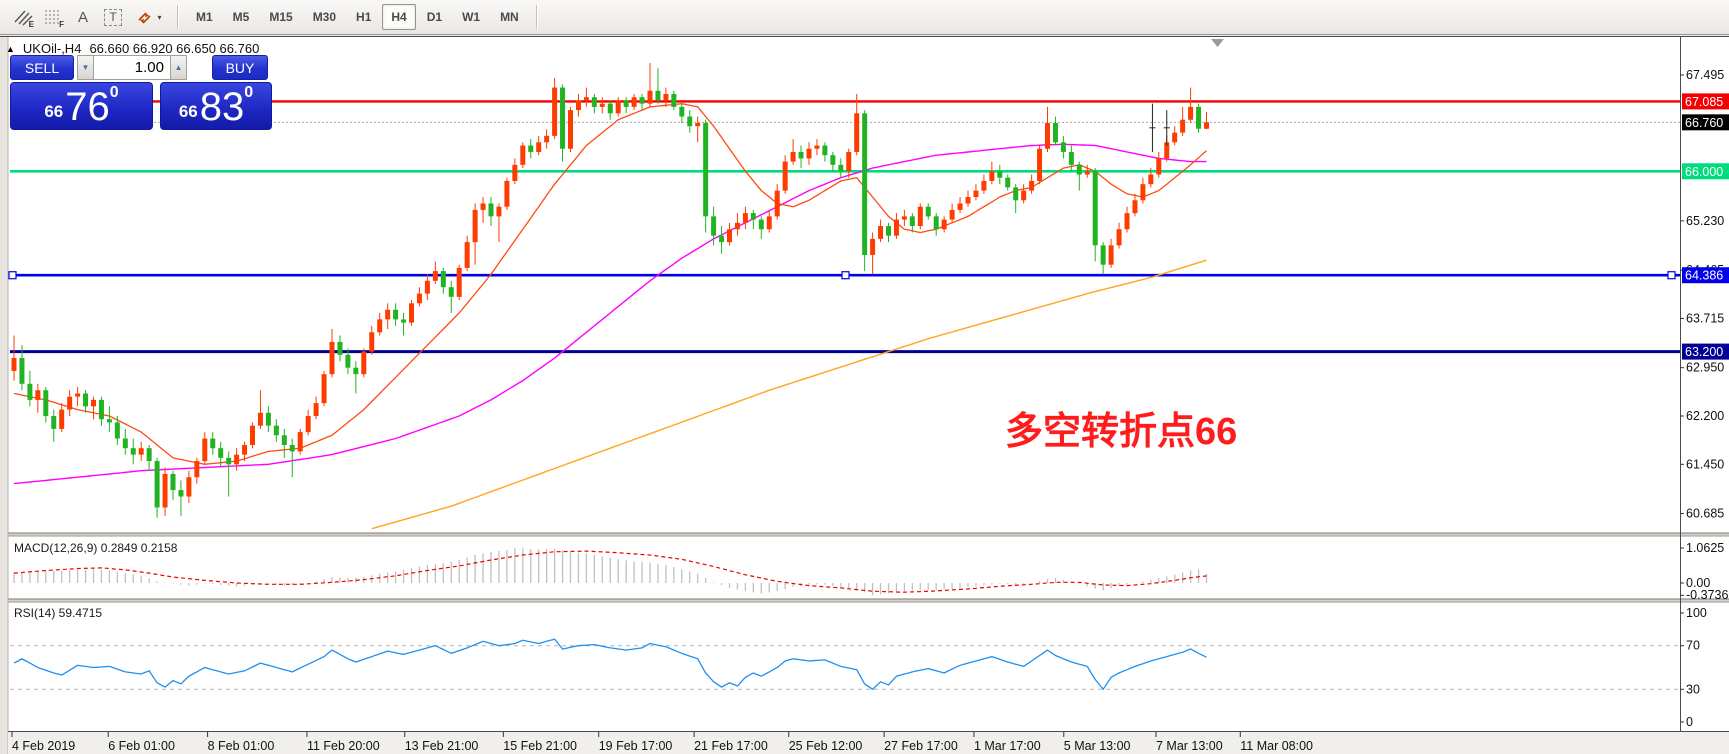 The height and width of the screenshot is (754, 1729). Describe the element at coordinates (1704, 276) in the screenshot. I see `price-badge-label: 64.386` at that location.